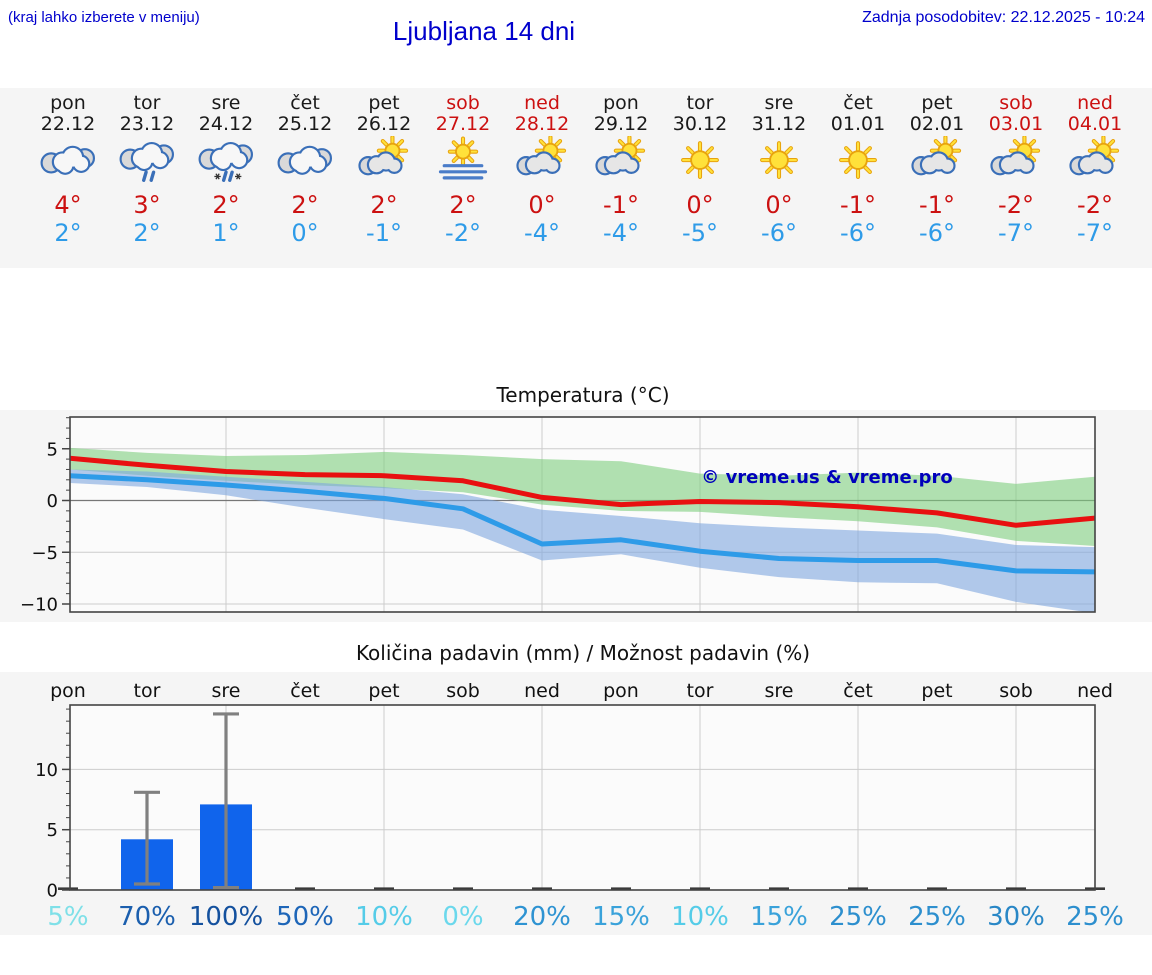  Describe the element at coordinates (700, 233) in the screenshot. I see `tmin-label: -5°` at that location.